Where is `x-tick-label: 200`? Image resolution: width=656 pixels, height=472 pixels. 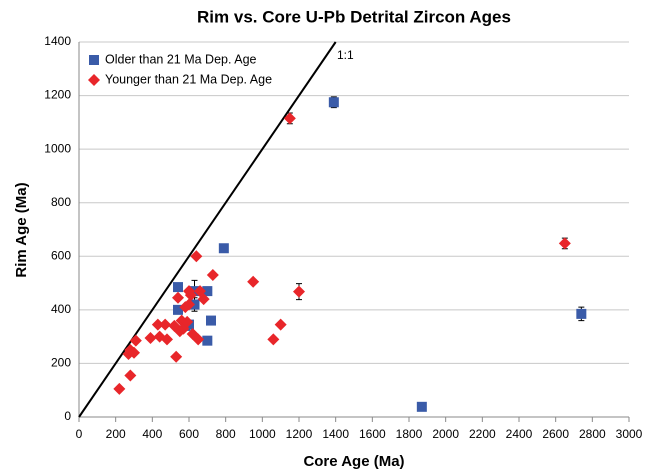
x-tick-label: 200 is located at coordinates (116, 434).